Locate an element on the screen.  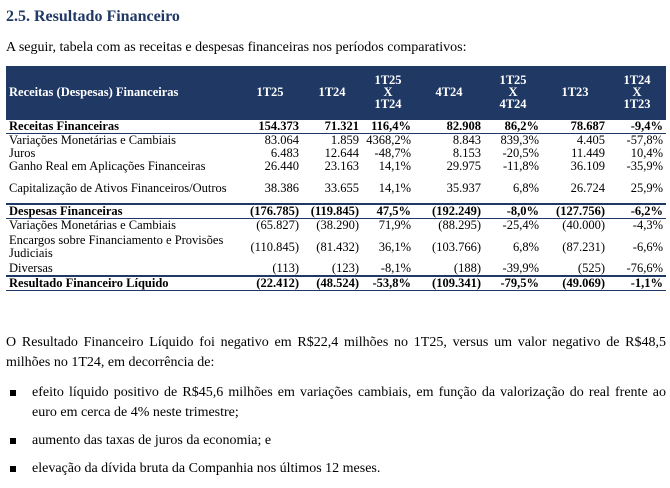
table-cell: (81.432) is located at coordinates (337, 246).